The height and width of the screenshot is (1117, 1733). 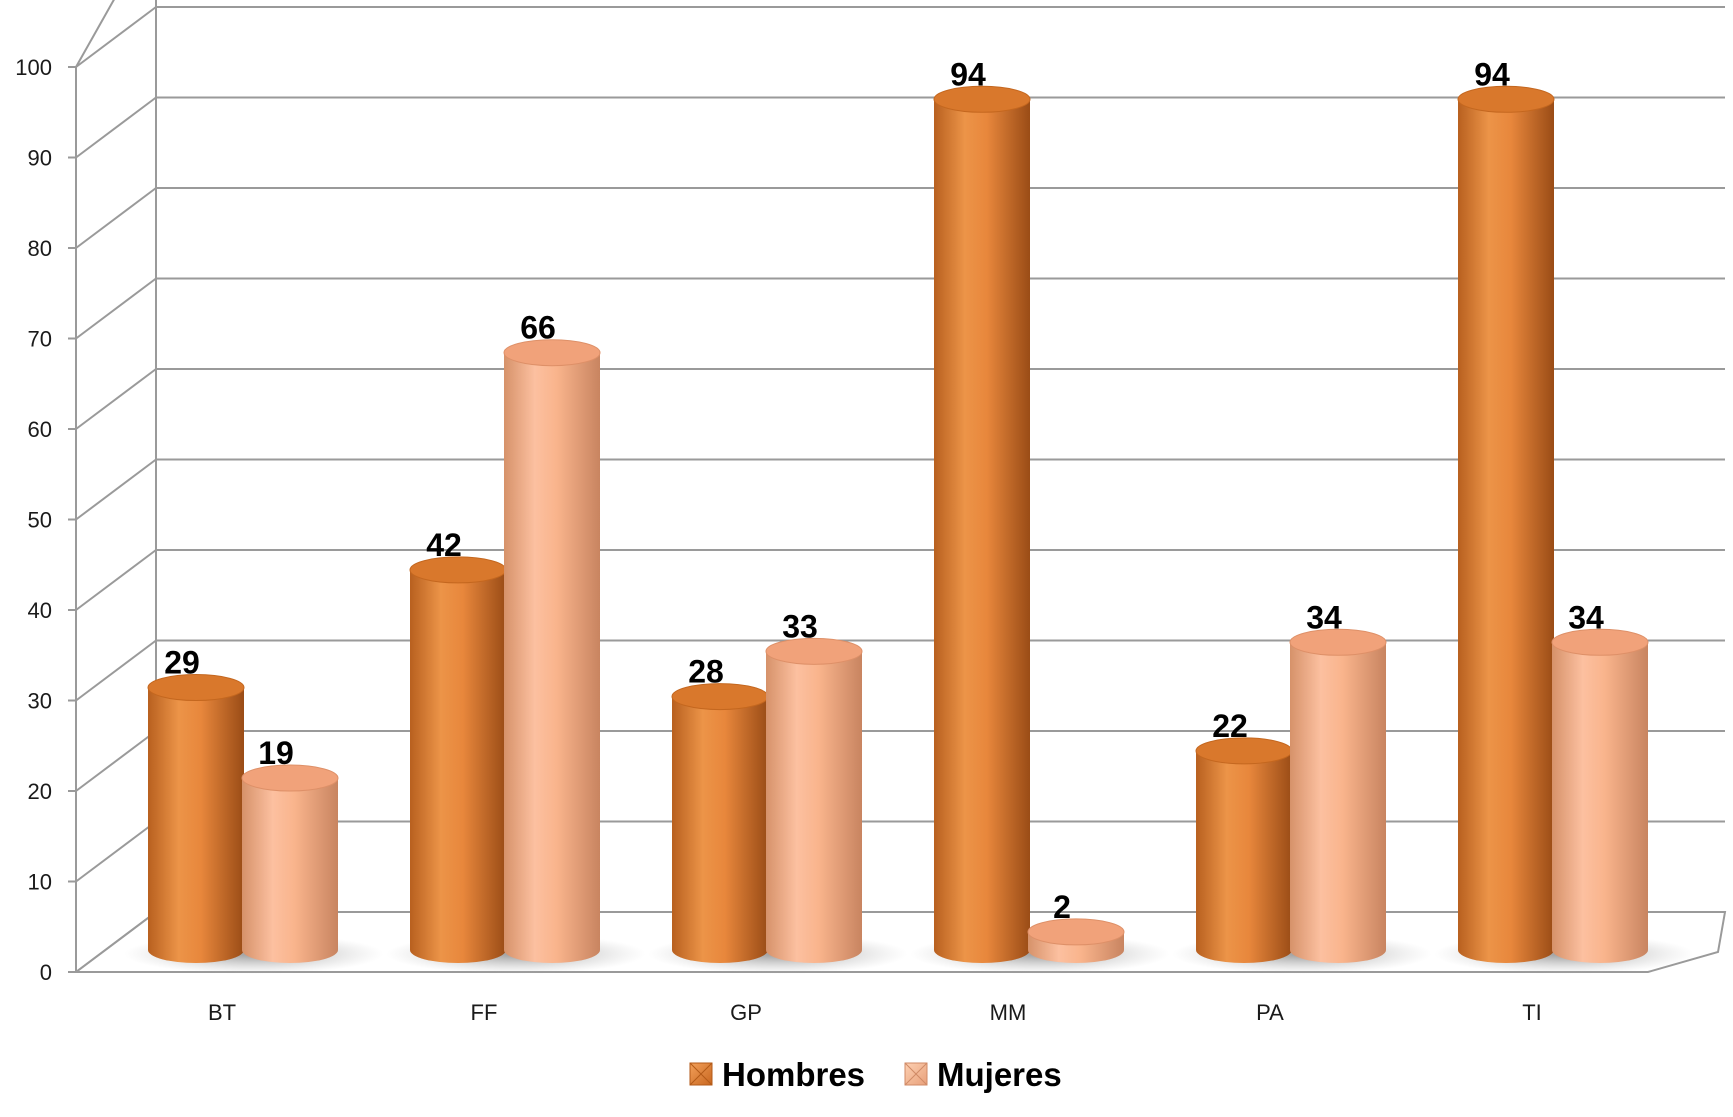 What do you see at coordinates (1062, 907) in the screenshot?
I see `data-label: 2` at bounding box center [1062, 907].